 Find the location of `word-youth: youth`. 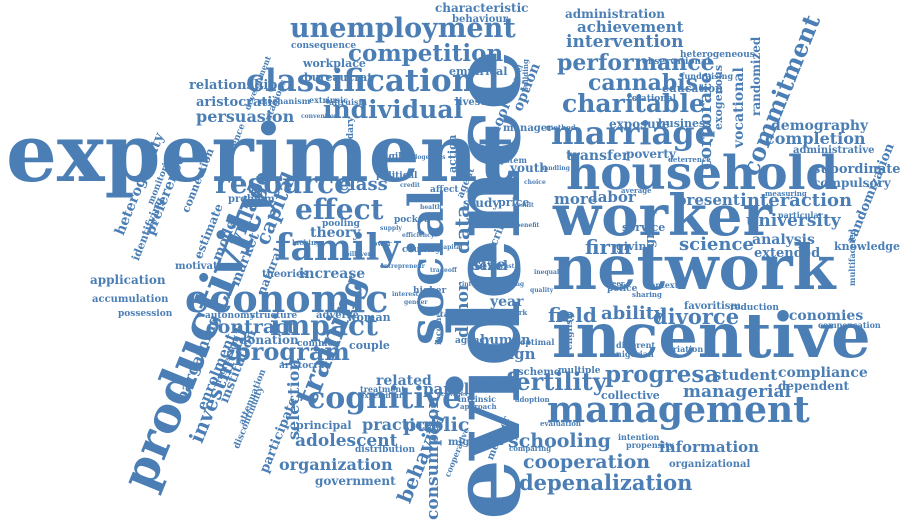

word-youth: youth is located at coordinates (529, 168).